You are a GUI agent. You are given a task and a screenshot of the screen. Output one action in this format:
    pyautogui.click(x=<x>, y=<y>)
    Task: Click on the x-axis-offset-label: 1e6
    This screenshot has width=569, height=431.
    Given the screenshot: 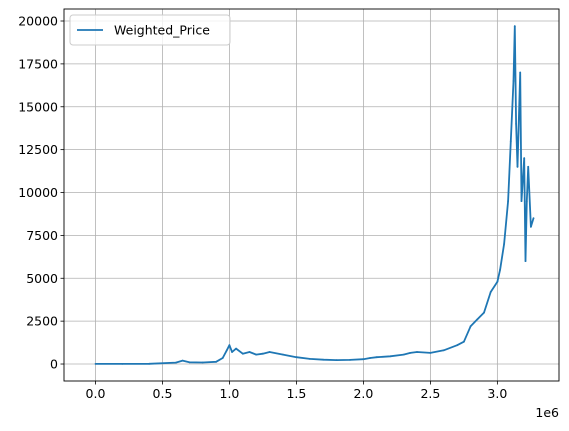 What is the action you would take?
    pyautogui.click(x=547, y=412)
    